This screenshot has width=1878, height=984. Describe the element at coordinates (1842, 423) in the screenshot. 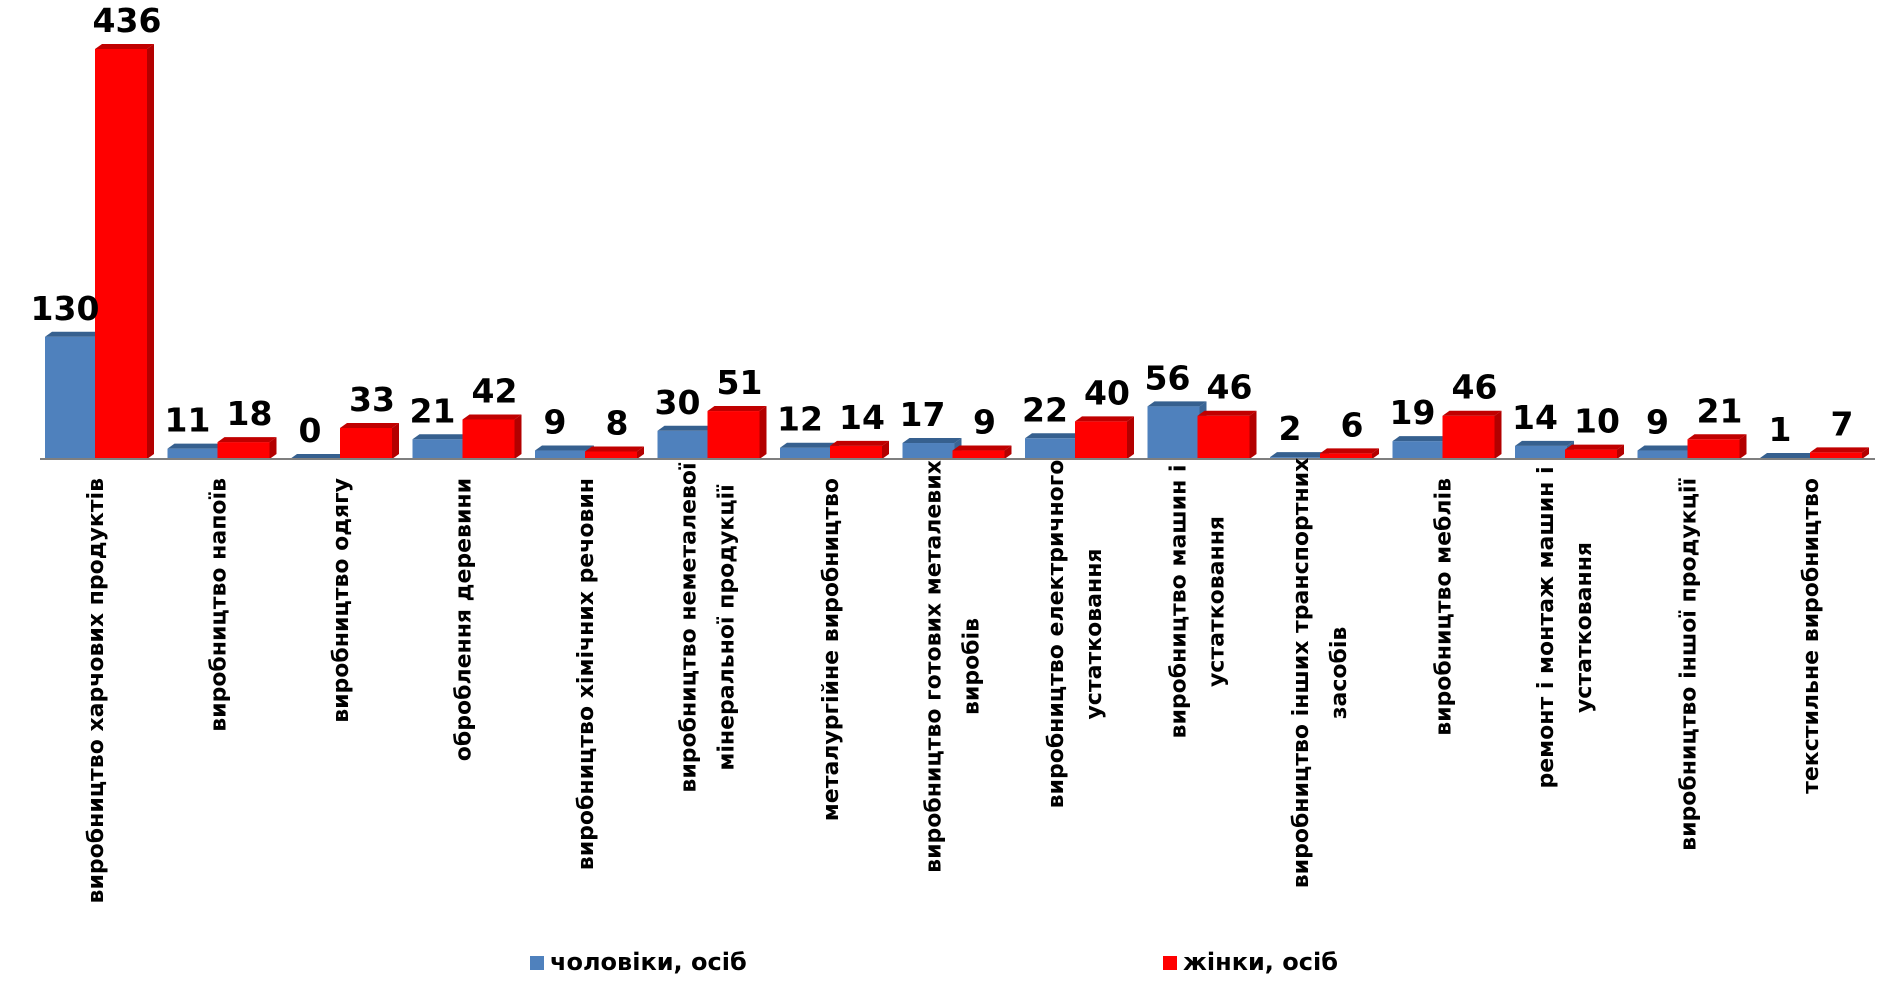

I see `value-label-women-14: 7` at that location.